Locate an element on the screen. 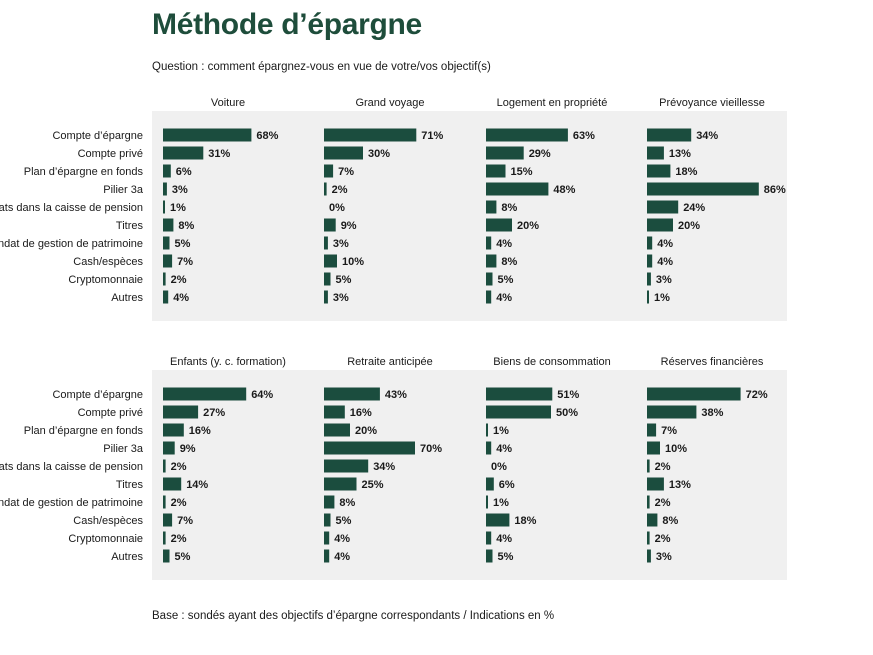  data-label: 6% is located at coordinates (507, 485).